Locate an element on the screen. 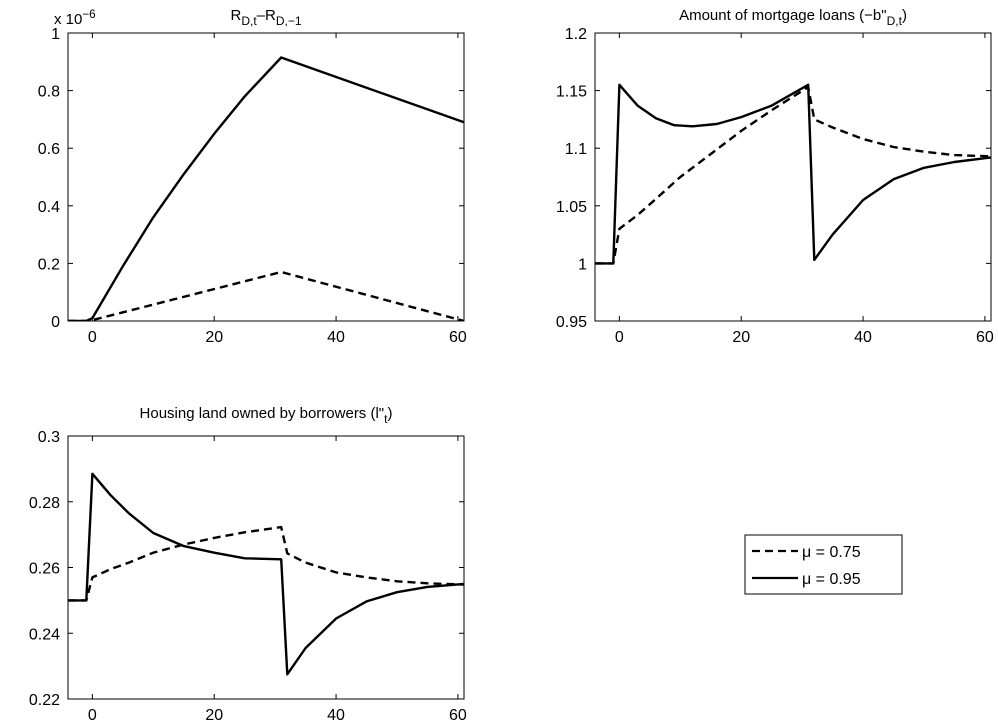  legend-box is located at coordinates (823, 564).